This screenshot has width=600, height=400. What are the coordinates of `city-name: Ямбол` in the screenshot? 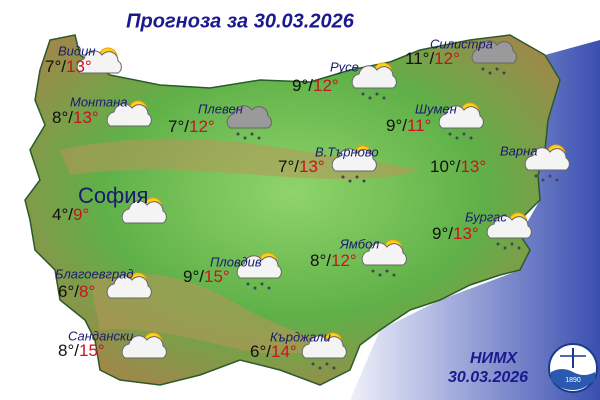 It's located at (359, 243).